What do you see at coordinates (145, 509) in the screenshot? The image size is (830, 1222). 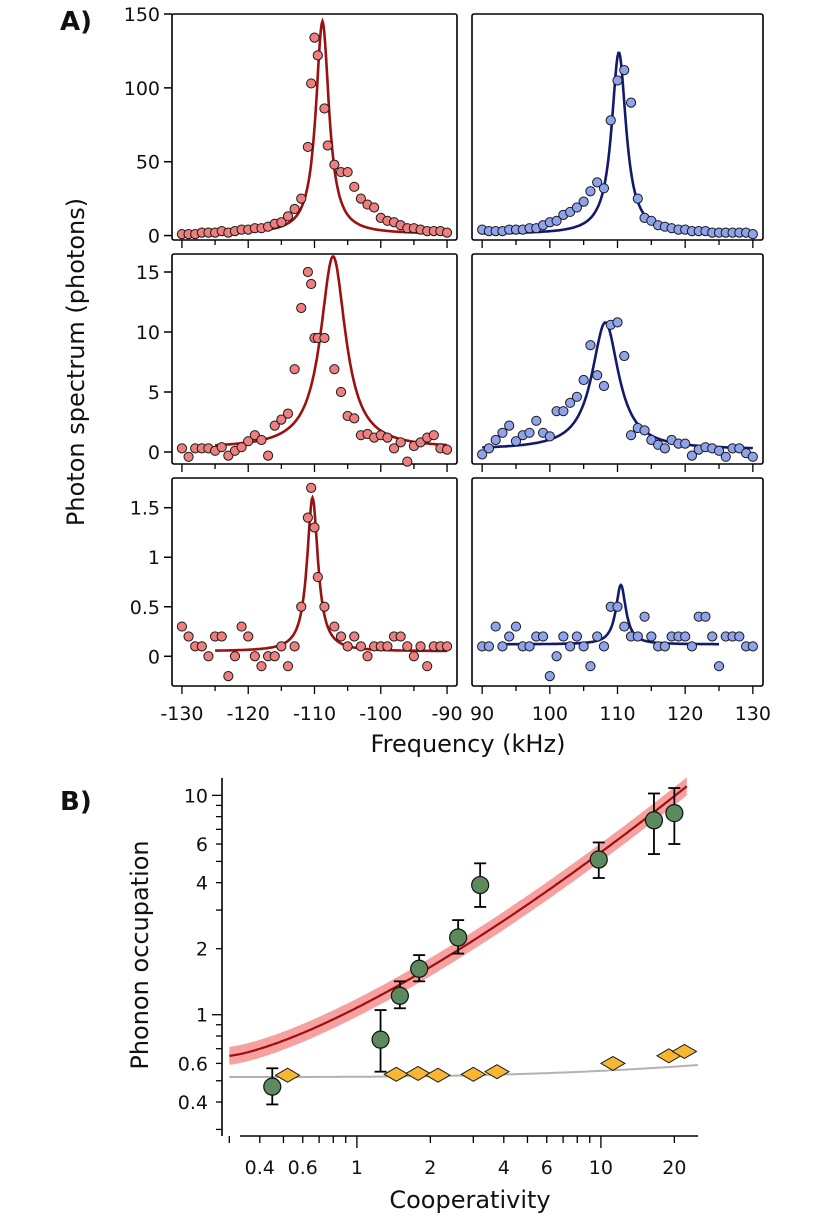 I see `y-tick-label: 1.5` at bounding box center [145, 509].